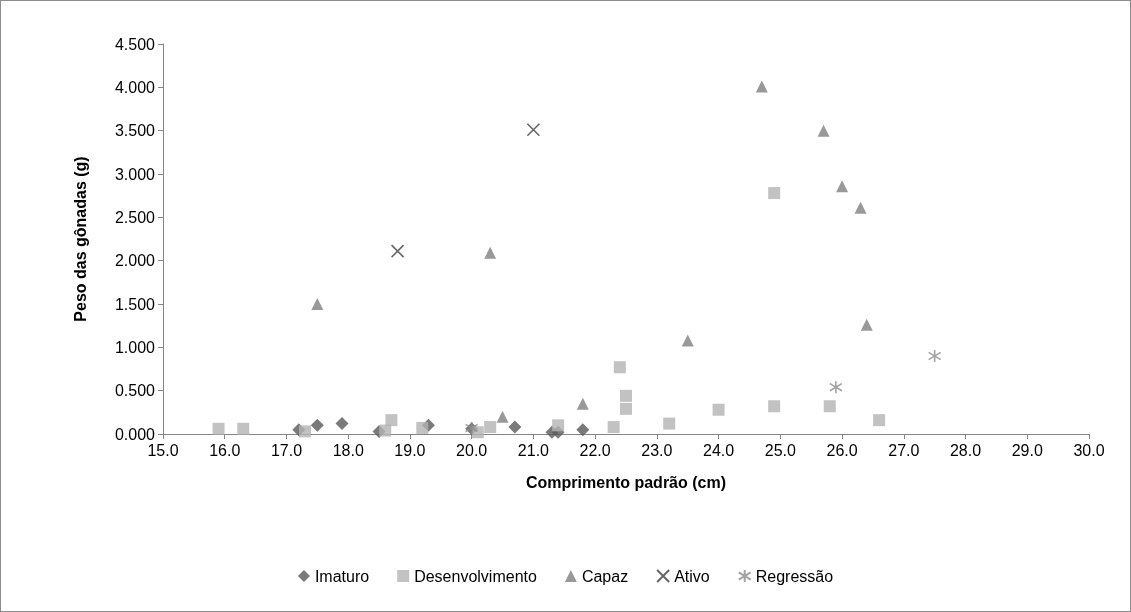  I want to click on y-tick-label: 4.000, so click(135, 87).